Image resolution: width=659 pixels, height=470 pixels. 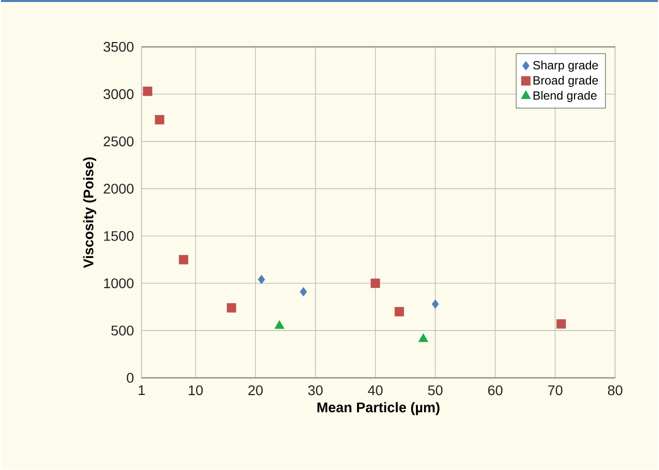 What do you see at coordinates (565, 96) in the screenshot?
I see `legend-label: Blend grade` at bounding box center [565, 96].